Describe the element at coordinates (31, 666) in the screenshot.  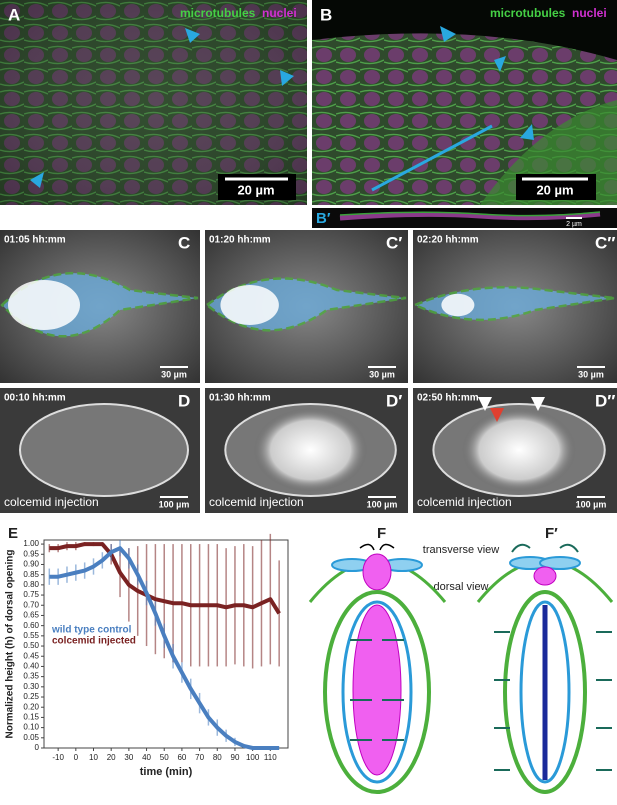
I see `y-tick-label: 0.40` at that location.